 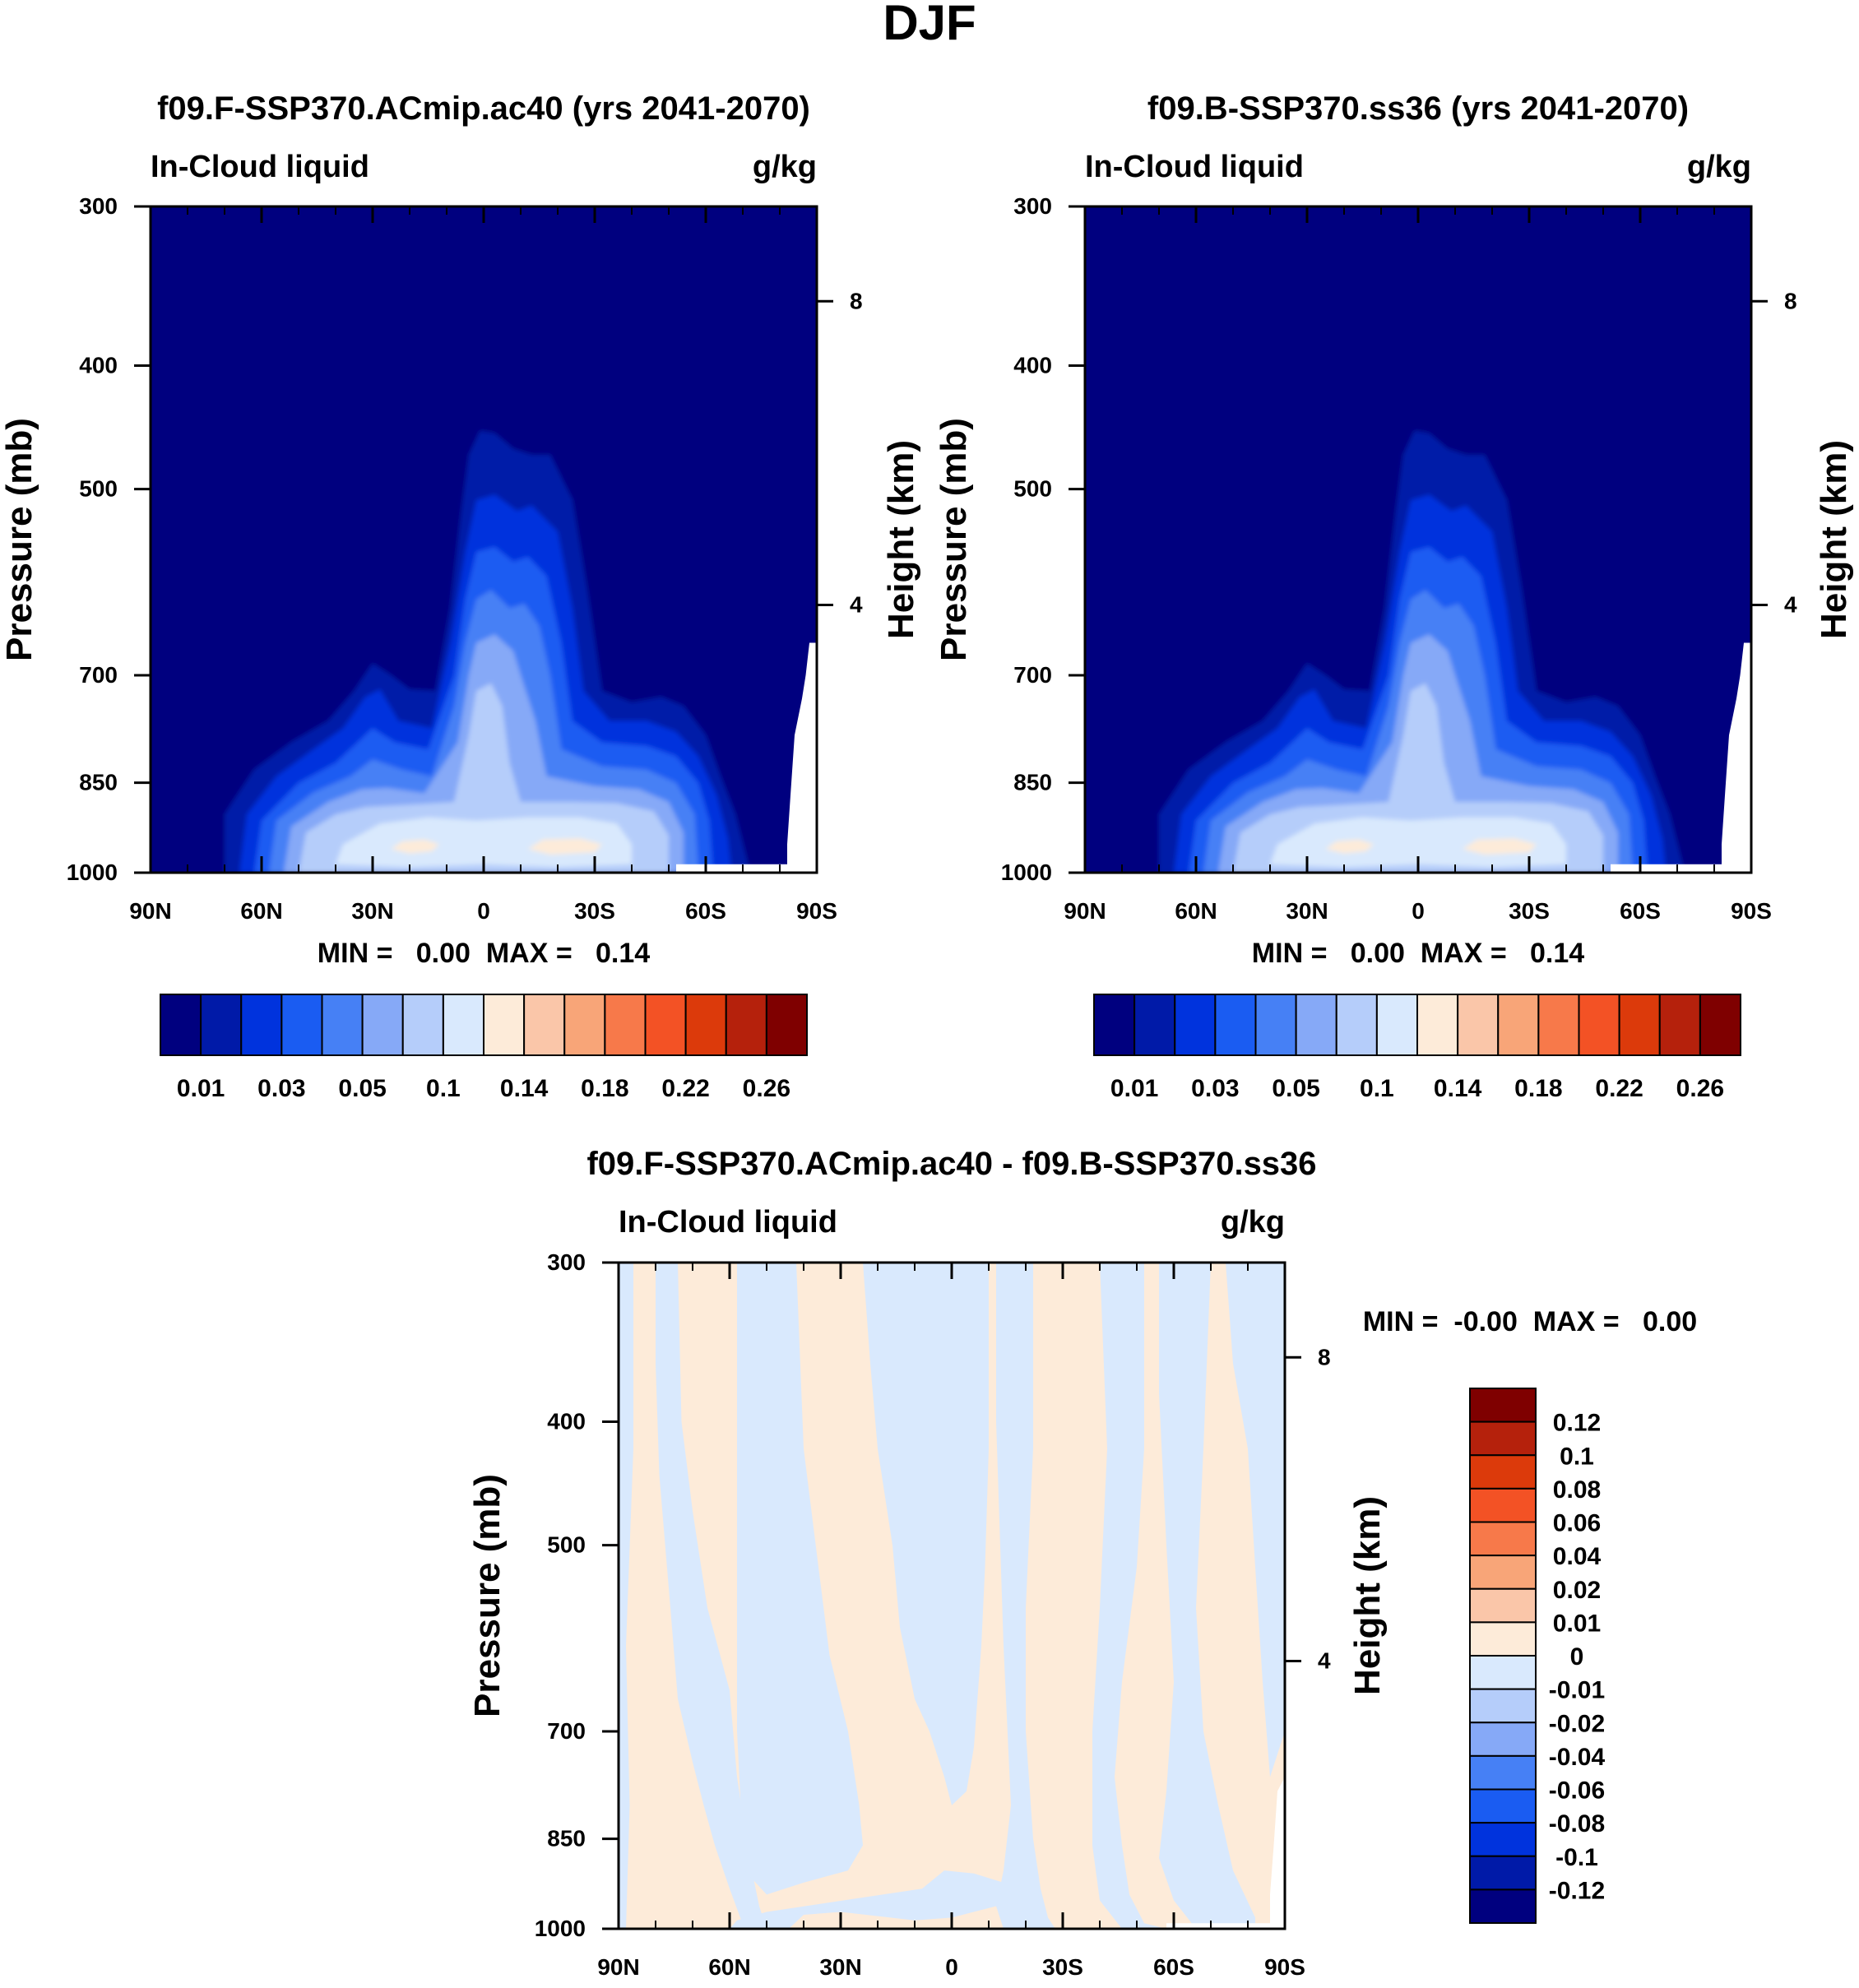 What do you see at coordinates (1417, 1048) in the screenshot?
I see `panel-2-colorbar: 0.01 0.03 0.05 0.1 0.14 0.18 0.22 0.26` at bounding box center [1417, 1048].